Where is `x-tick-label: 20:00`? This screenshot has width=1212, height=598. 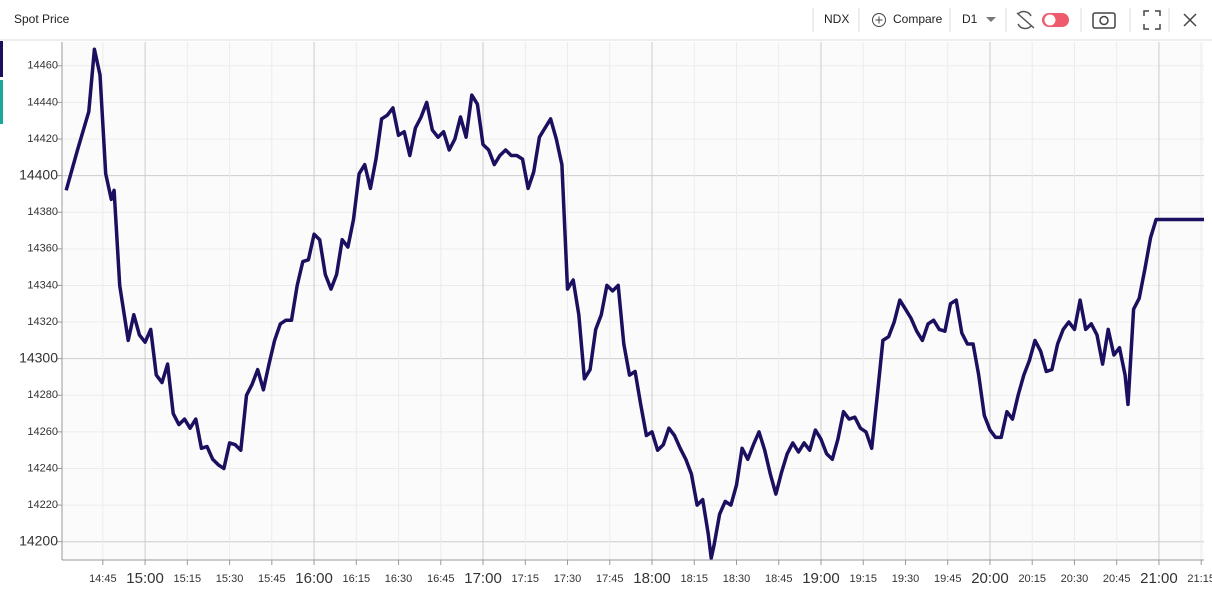
x-tick-label: 20:00 is located at coordinates (990, 578).